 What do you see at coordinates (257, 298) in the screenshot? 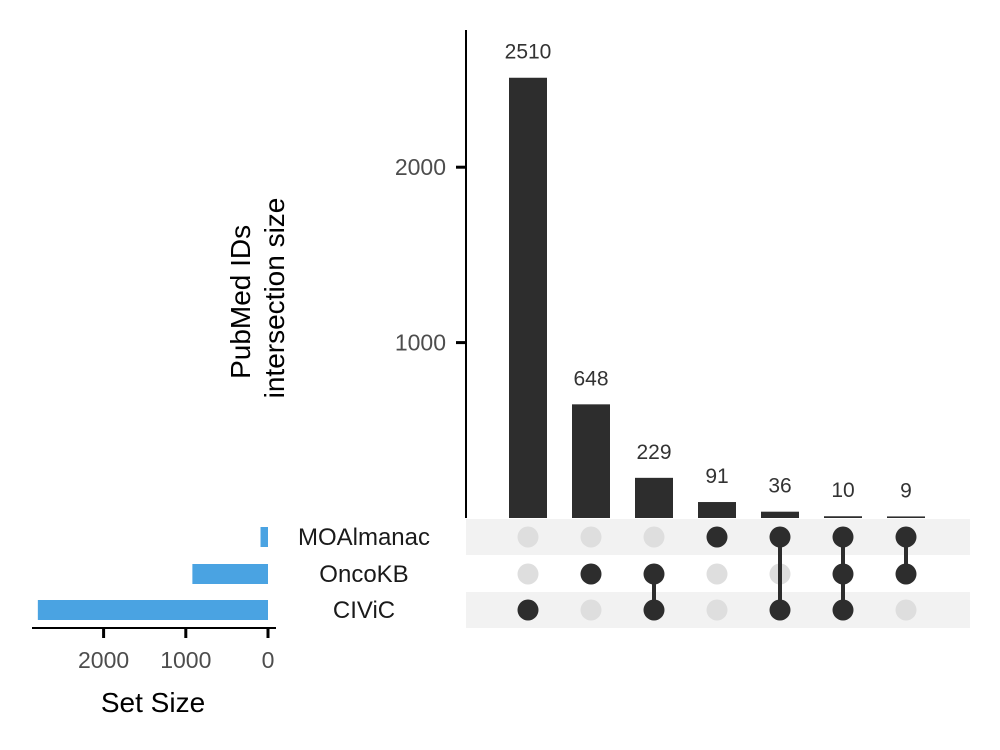
I see `y-axis-title: PubMed IDs intersection size` at bounding box center [257, 298].